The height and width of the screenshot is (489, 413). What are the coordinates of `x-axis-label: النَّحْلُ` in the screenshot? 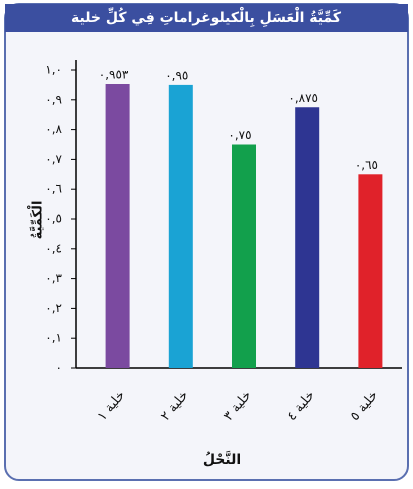 It's located at (222, 459).